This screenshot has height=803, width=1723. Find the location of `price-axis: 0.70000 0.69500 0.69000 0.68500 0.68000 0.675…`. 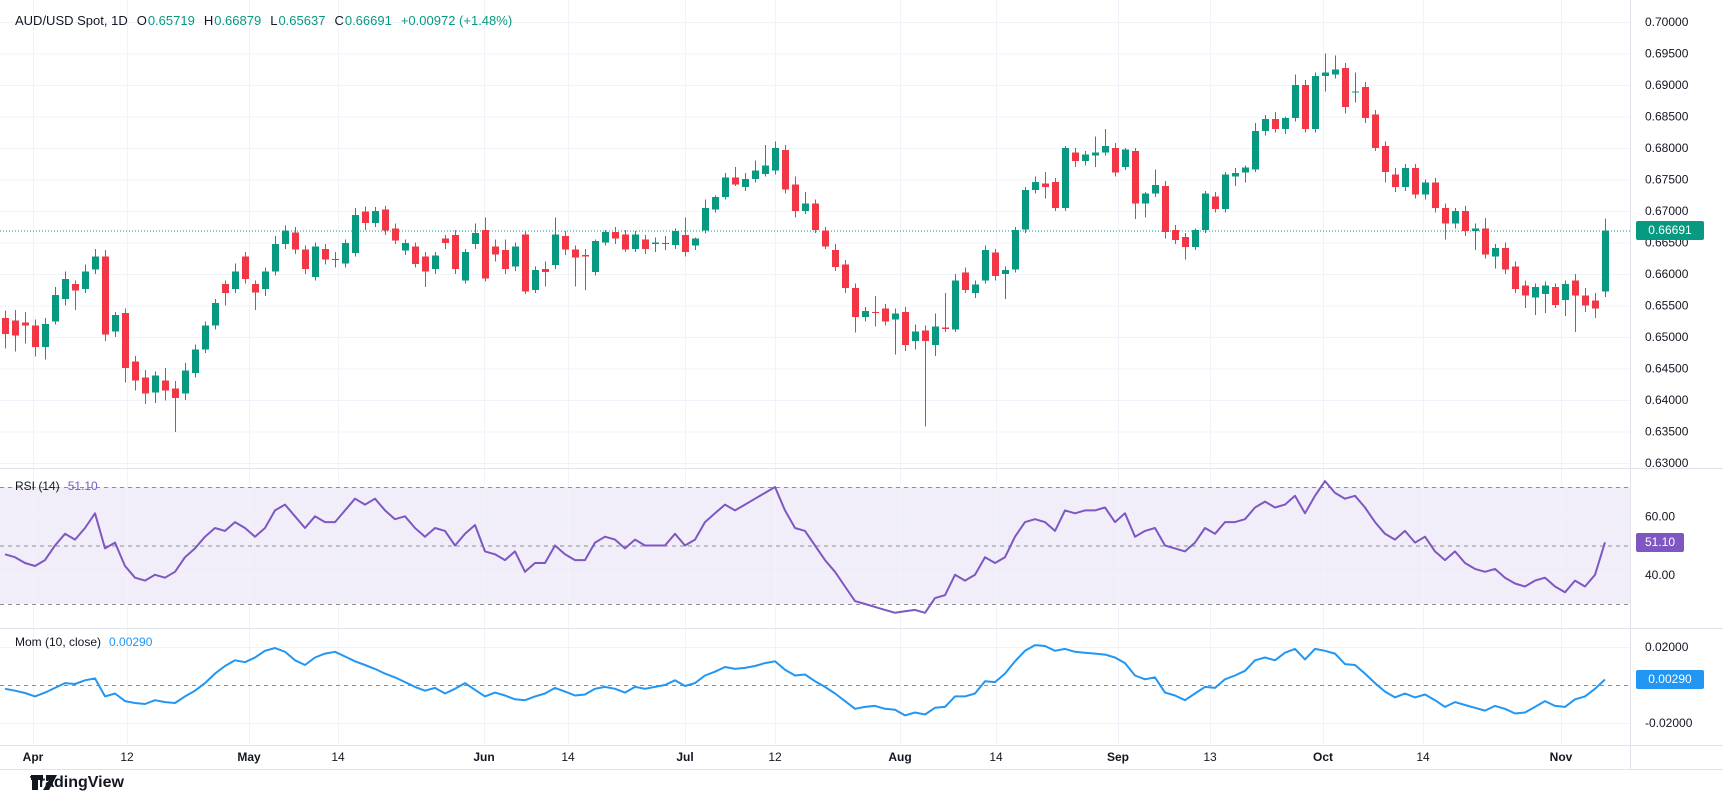

price-axis: 0.70000 0.69500 0.69000 0.68500 0.68000 0.675… is located at coordinates (1669, 372).